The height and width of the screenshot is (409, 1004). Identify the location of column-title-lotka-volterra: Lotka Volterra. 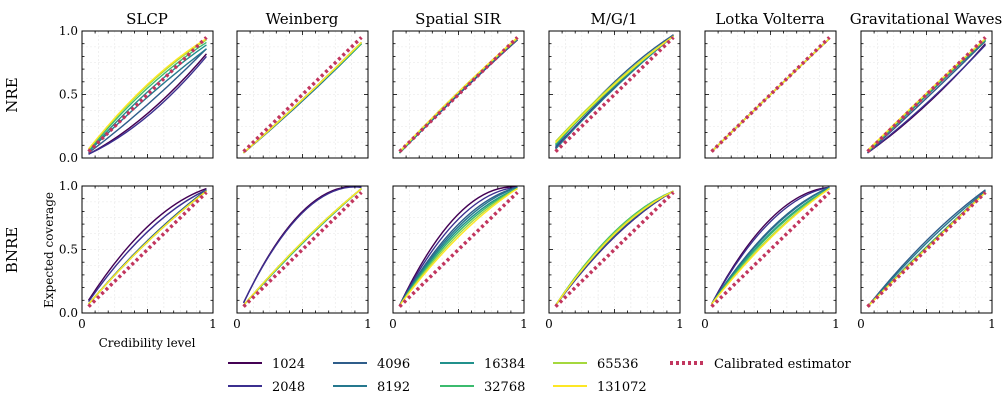
(769, 19).